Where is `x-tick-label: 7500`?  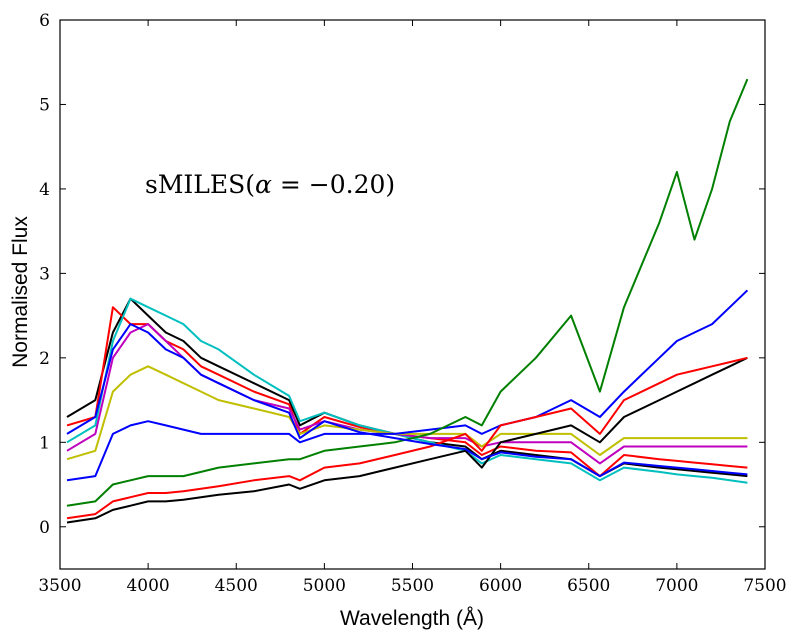
x-tick-label: 7500 is located at coordinates (764, 586).